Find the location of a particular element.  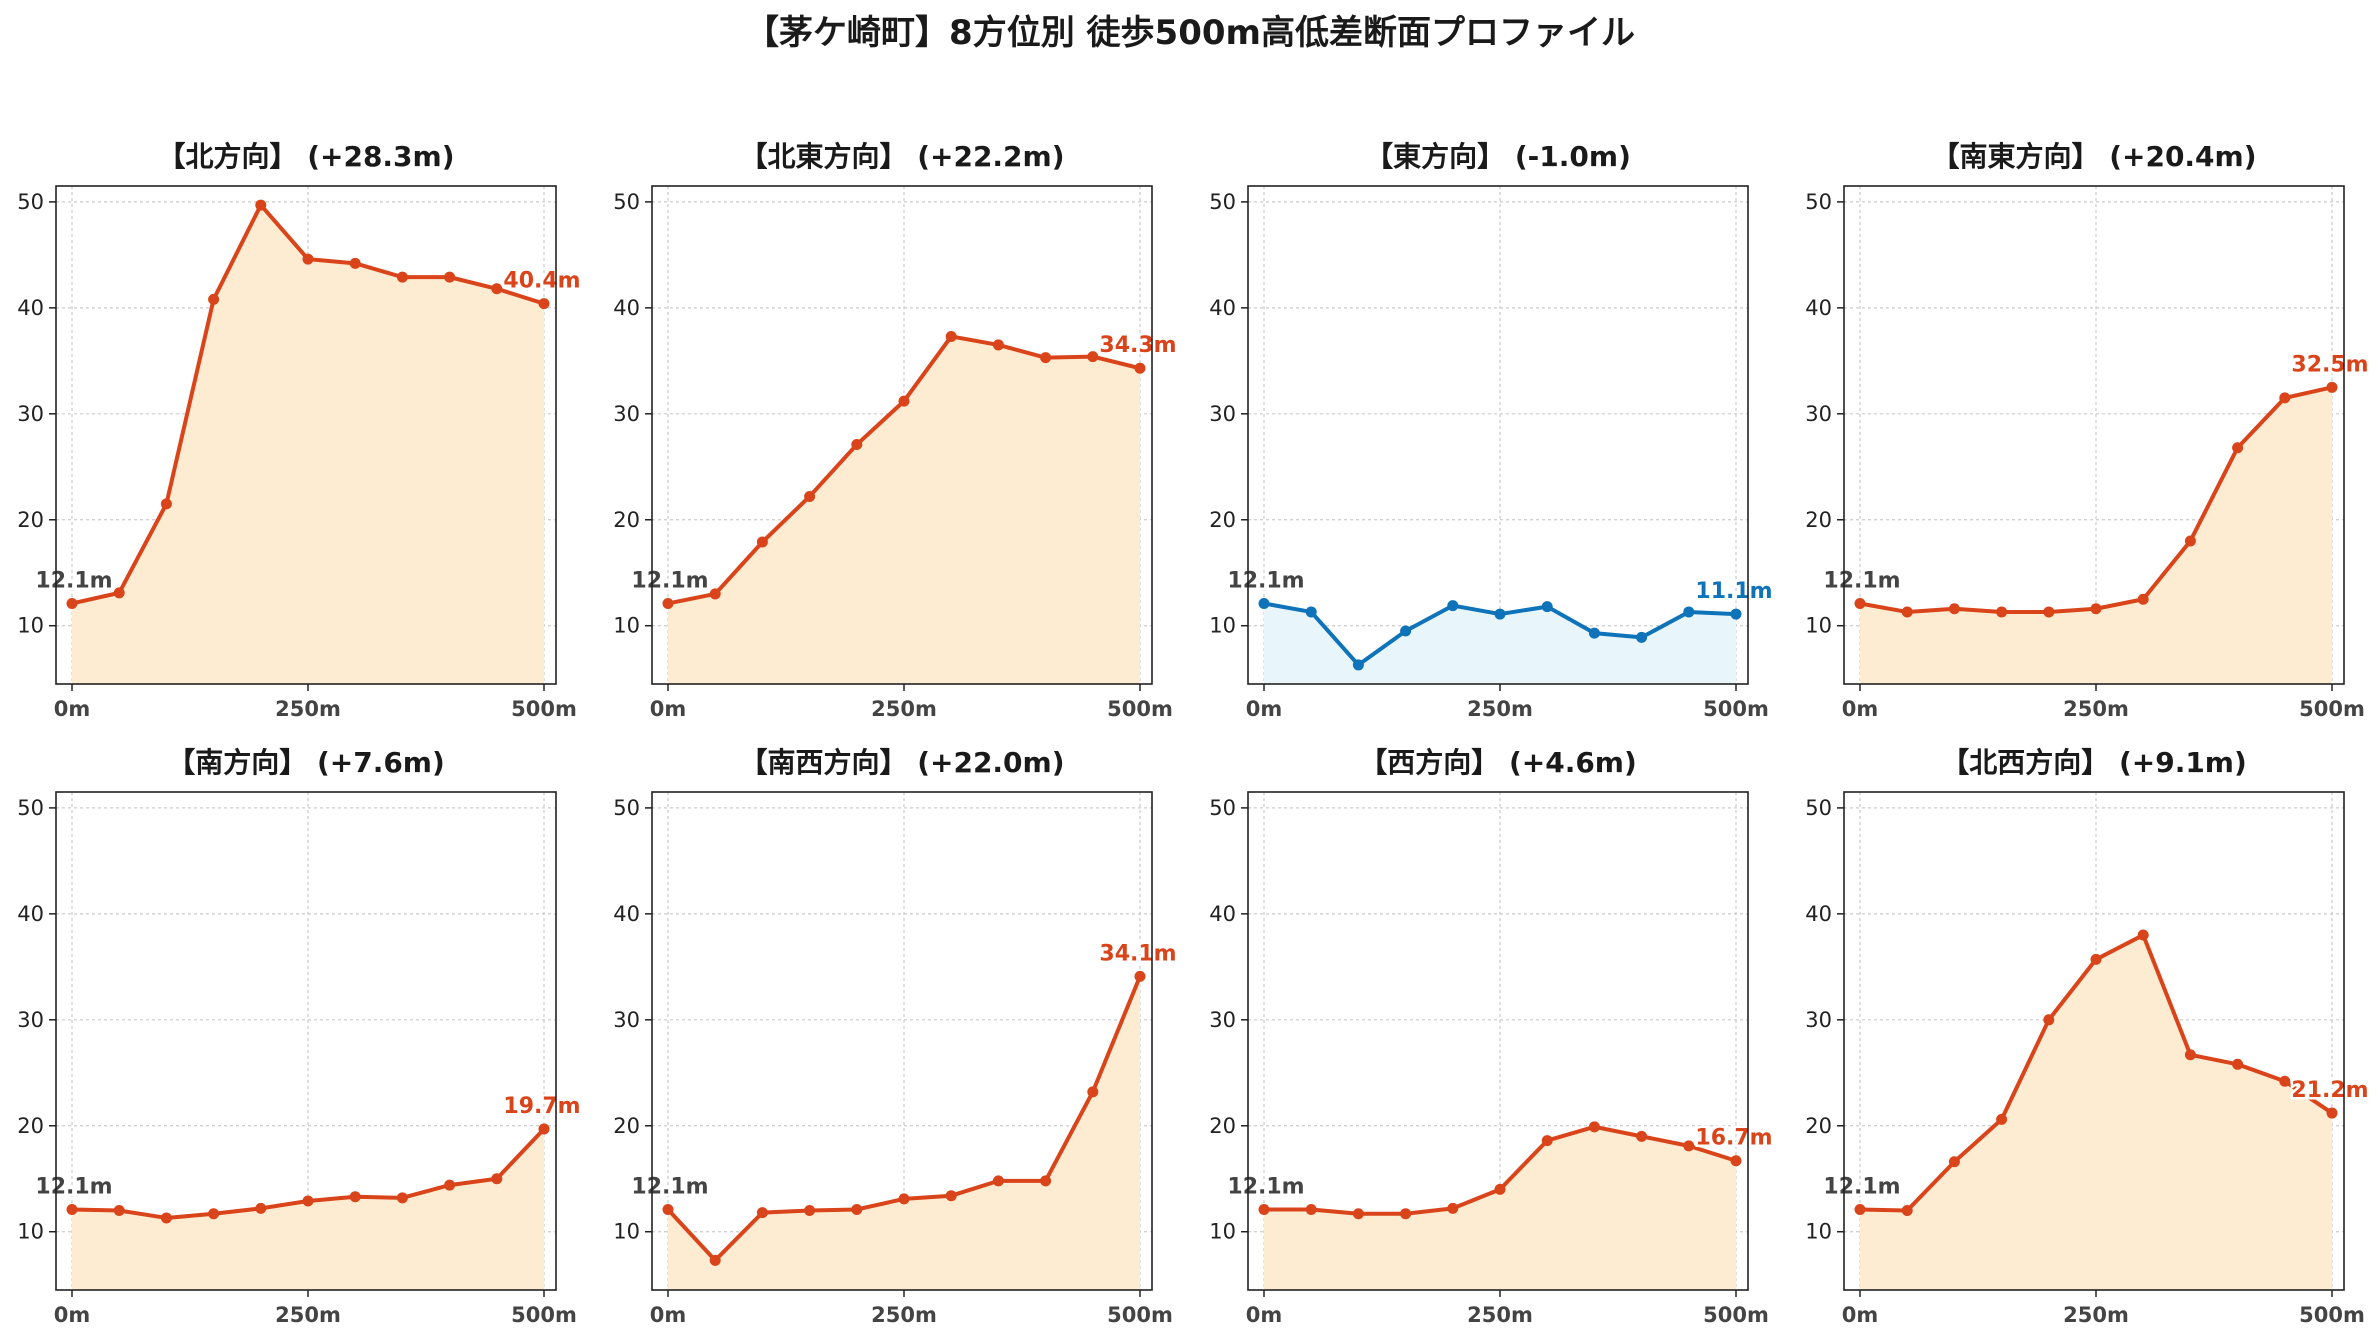

end-label: 34.1m is located at coordinates (1137, 953).